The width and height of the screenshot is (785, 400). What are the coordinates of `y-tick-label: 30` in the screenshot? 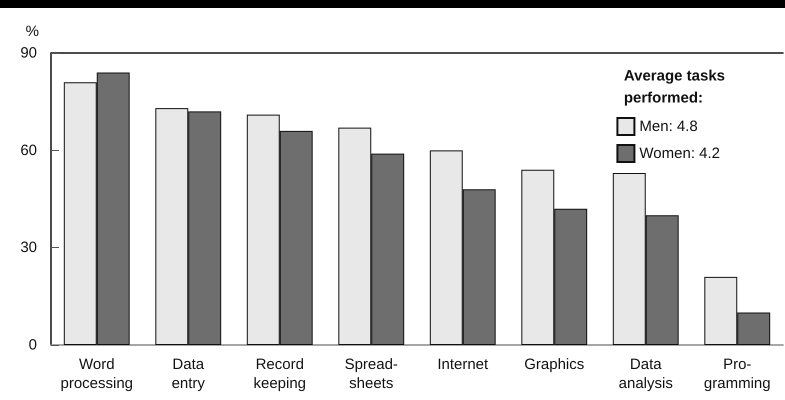 It's located at (28, 247).